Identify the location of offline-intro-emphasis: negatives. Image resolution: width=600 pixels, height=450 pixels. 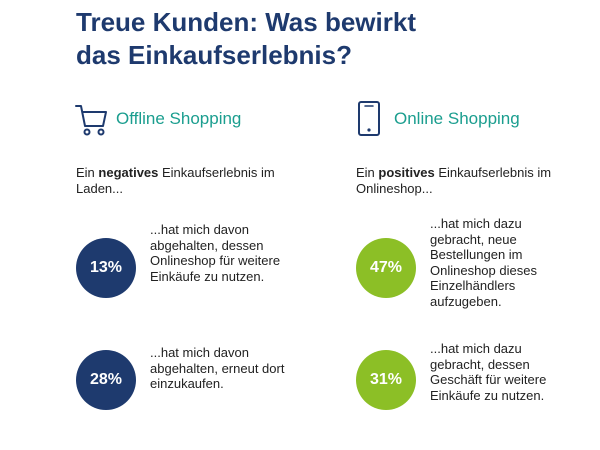
(128, 172).